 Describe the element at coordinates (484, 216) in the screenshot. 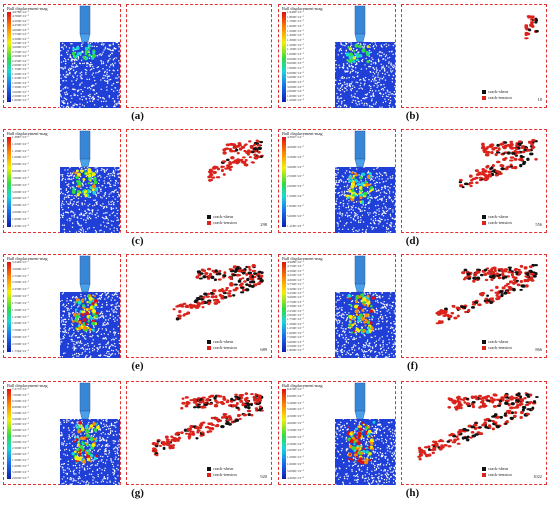

I see `legend-swatch-shear` at that location.